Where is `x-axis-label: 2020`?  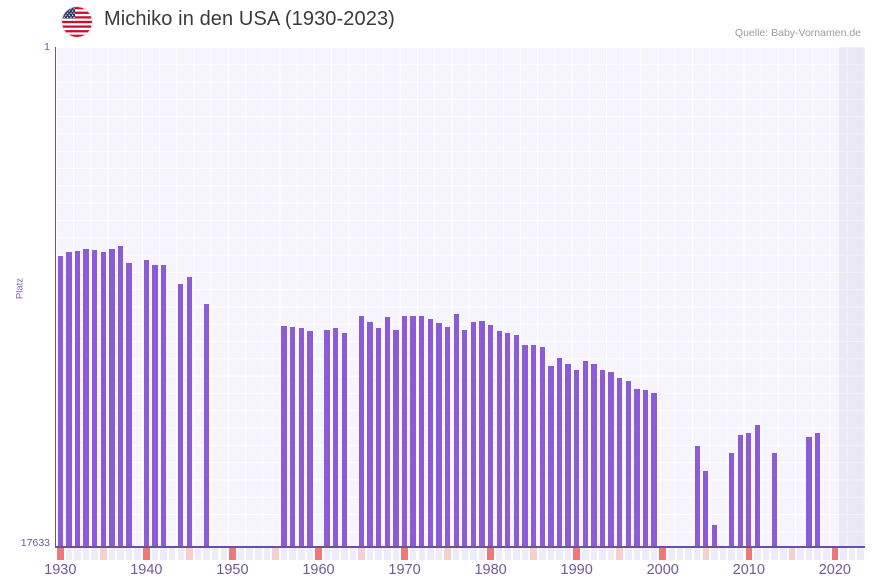 x-axis-label: 2020 is located at coordinates (835, 570).